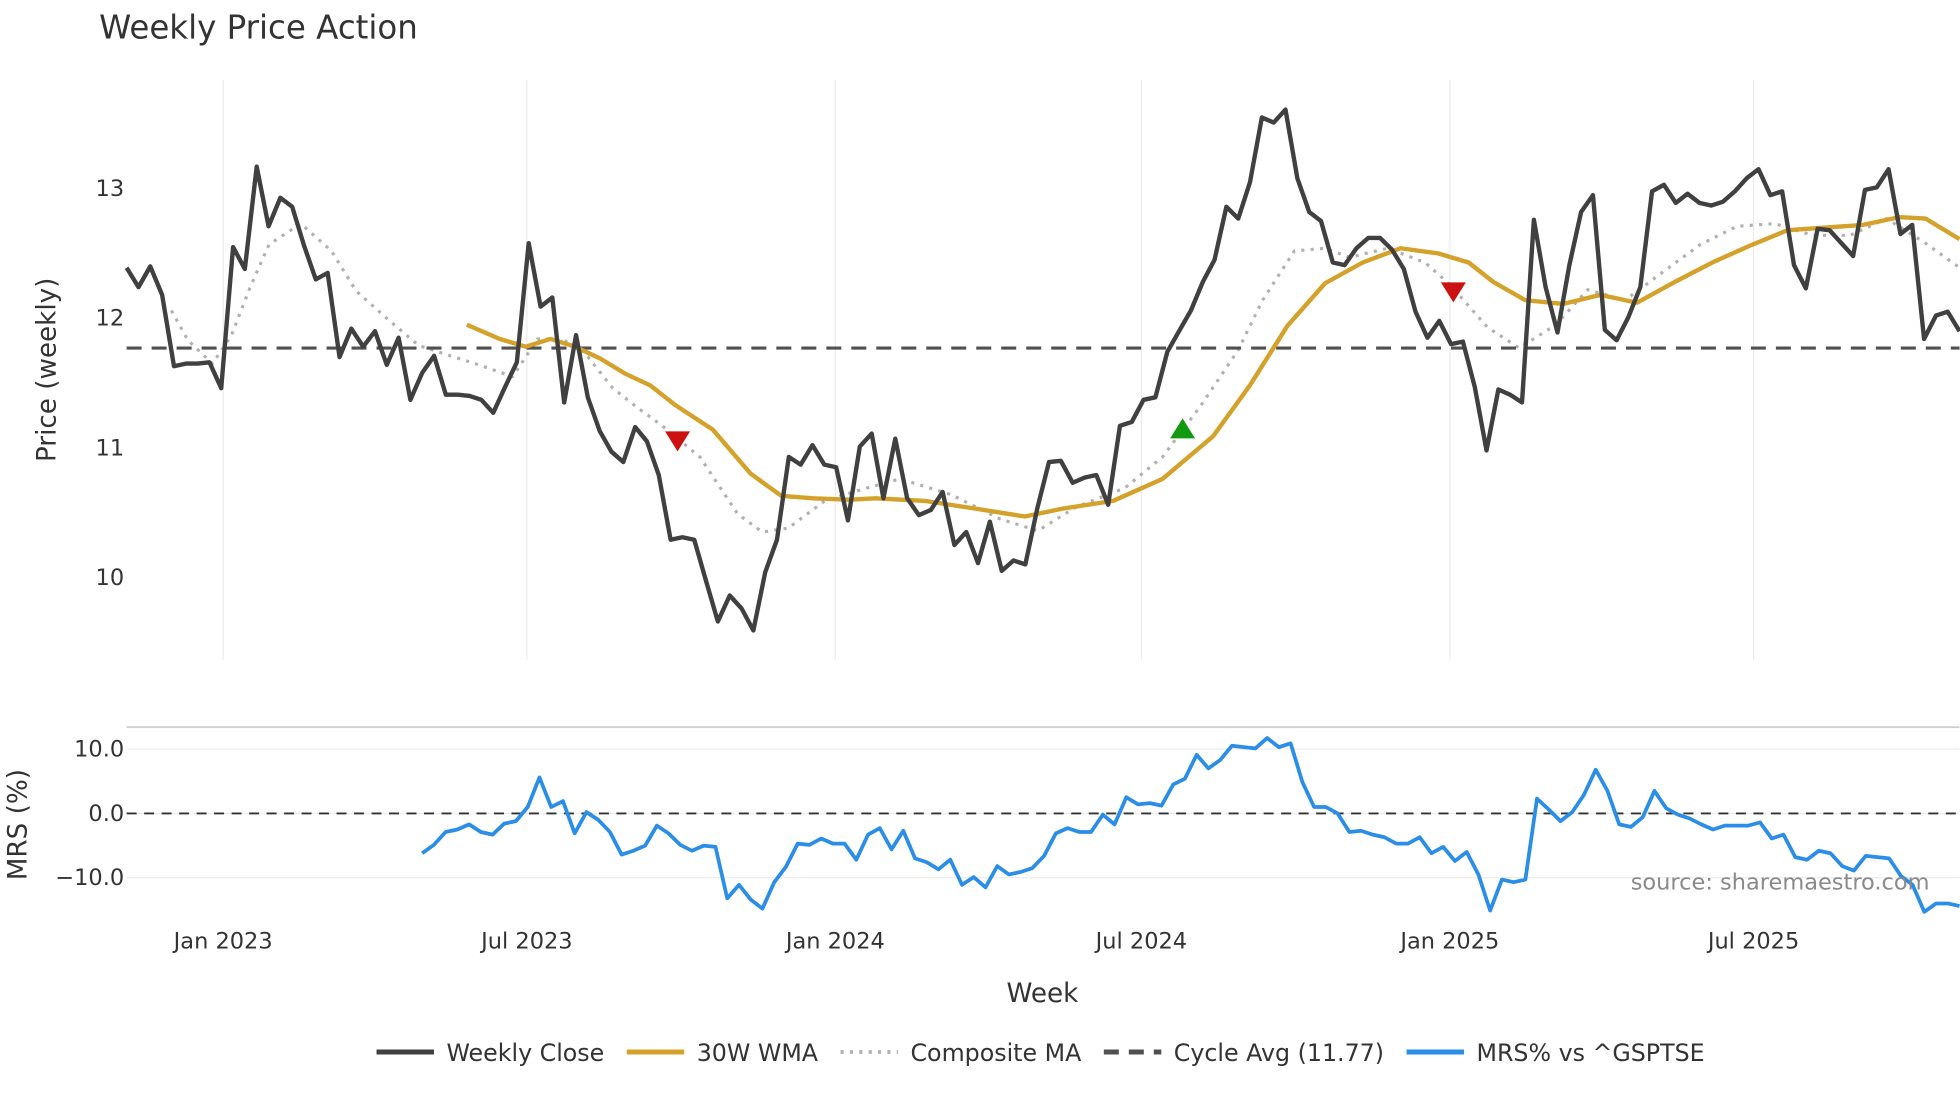  I want to click on source-annotation: source: sharemaestro.com, so click(1780, 883).